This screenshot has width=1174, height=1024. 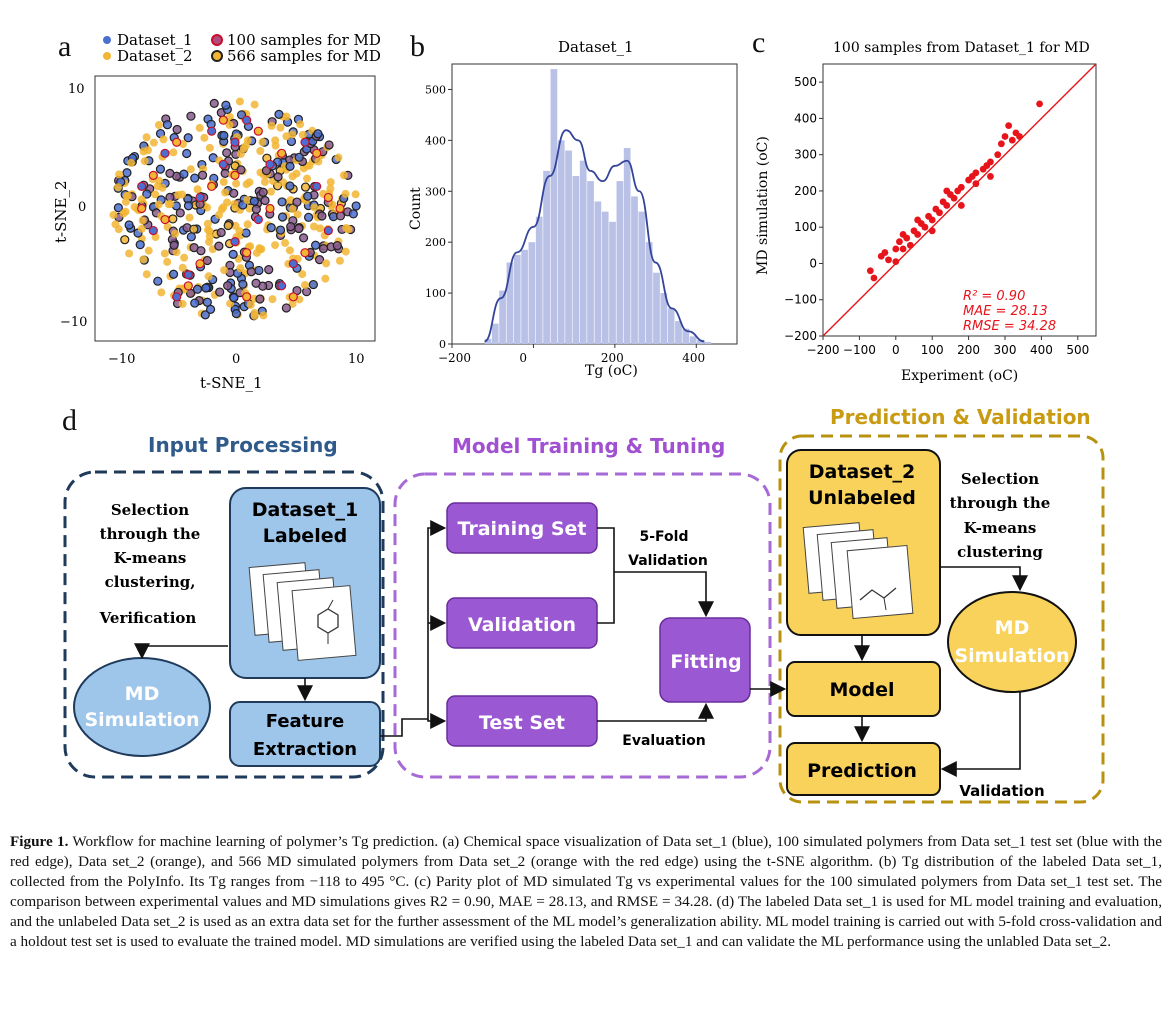 I want to click on hist-xtick-label: −200, so click(x=454, y=358).